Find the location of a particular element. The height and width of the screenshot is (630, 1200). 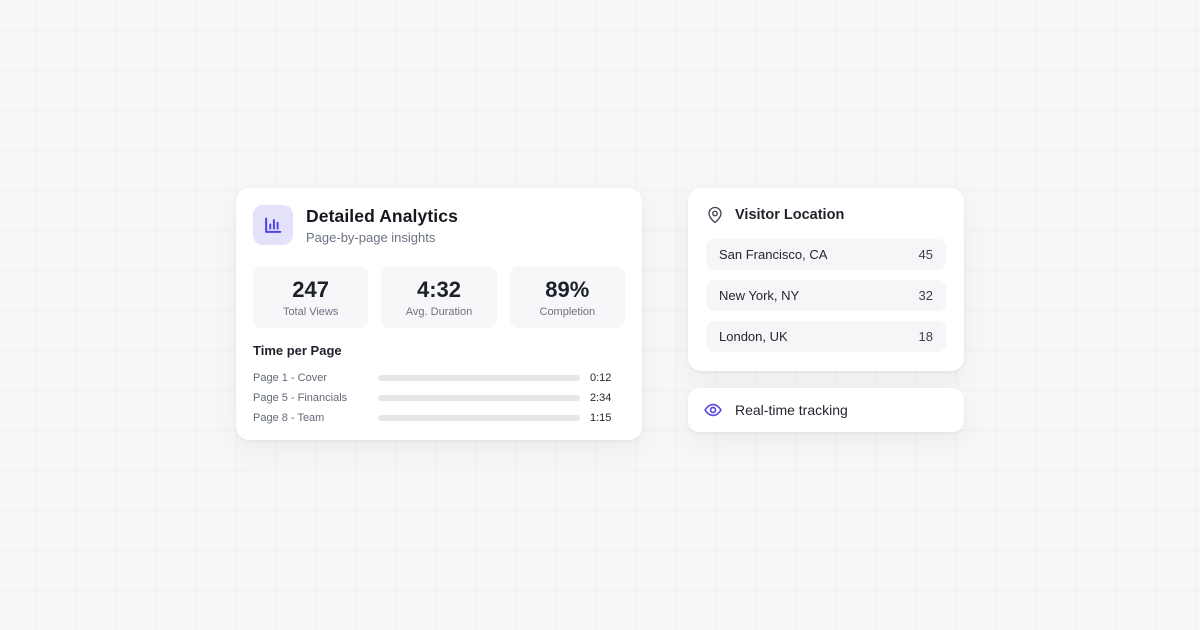

location-count: 45 is located at coordinates (925, 254).